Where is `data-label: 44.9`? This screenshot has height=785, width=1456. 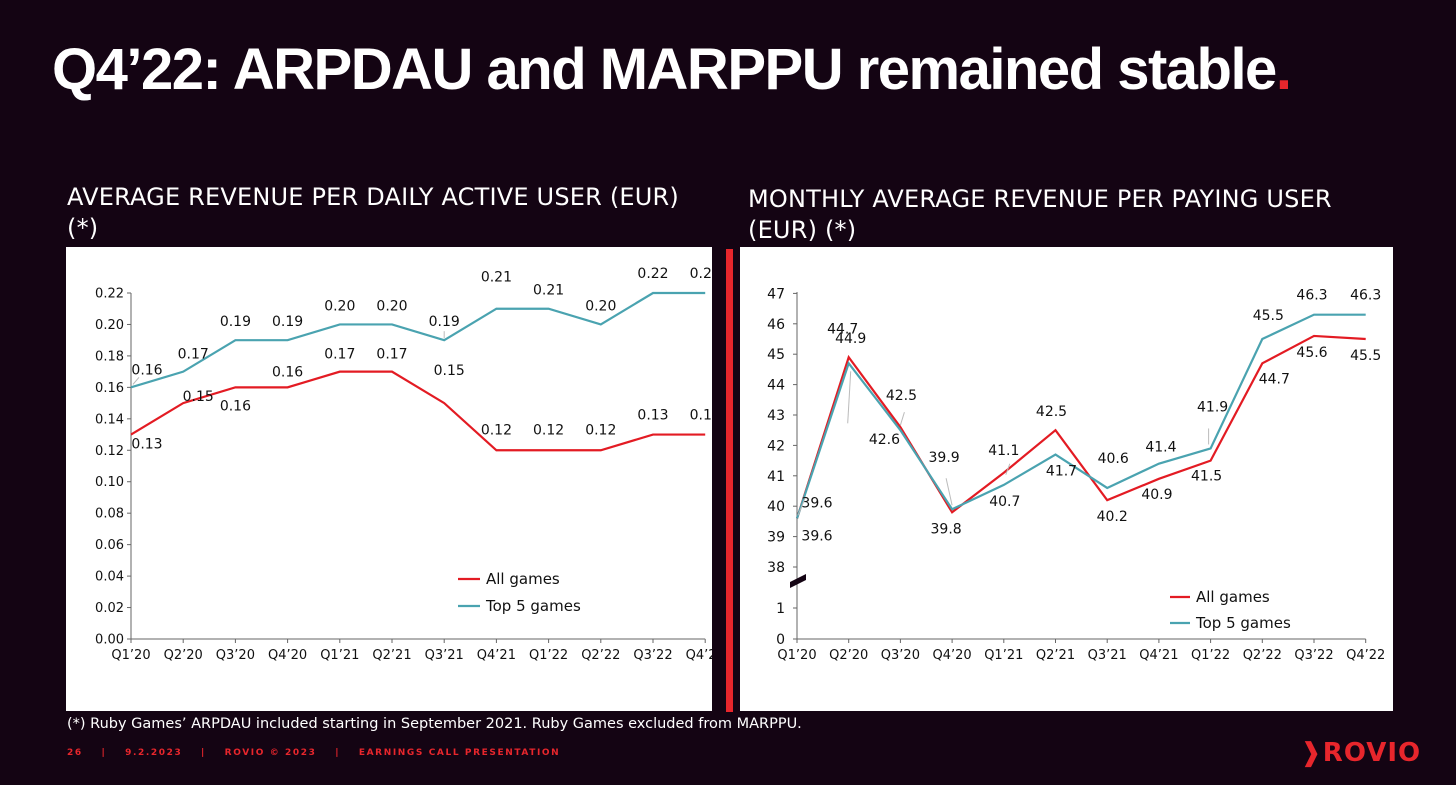 data-label: 44.9 is located at coordinates (850, 339).